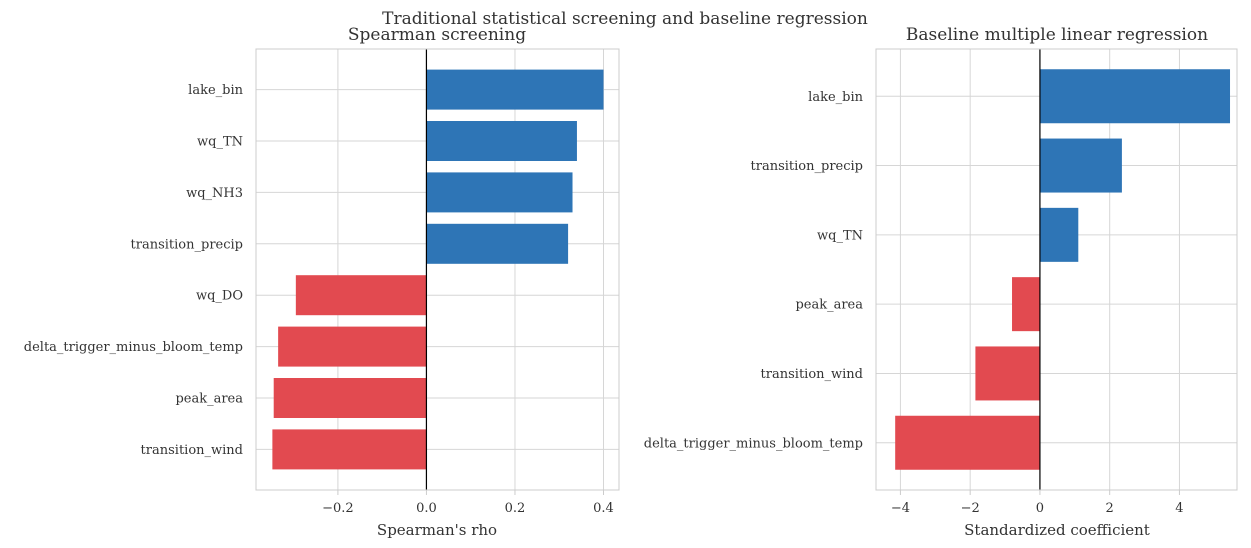 Image resolution: width=1251 pixels, height=548 pixels. What do you see at coordinates (192, 450) in the screenshot?
I see `spearman-category-label: transition_wind` at bounding box center [192, 450].